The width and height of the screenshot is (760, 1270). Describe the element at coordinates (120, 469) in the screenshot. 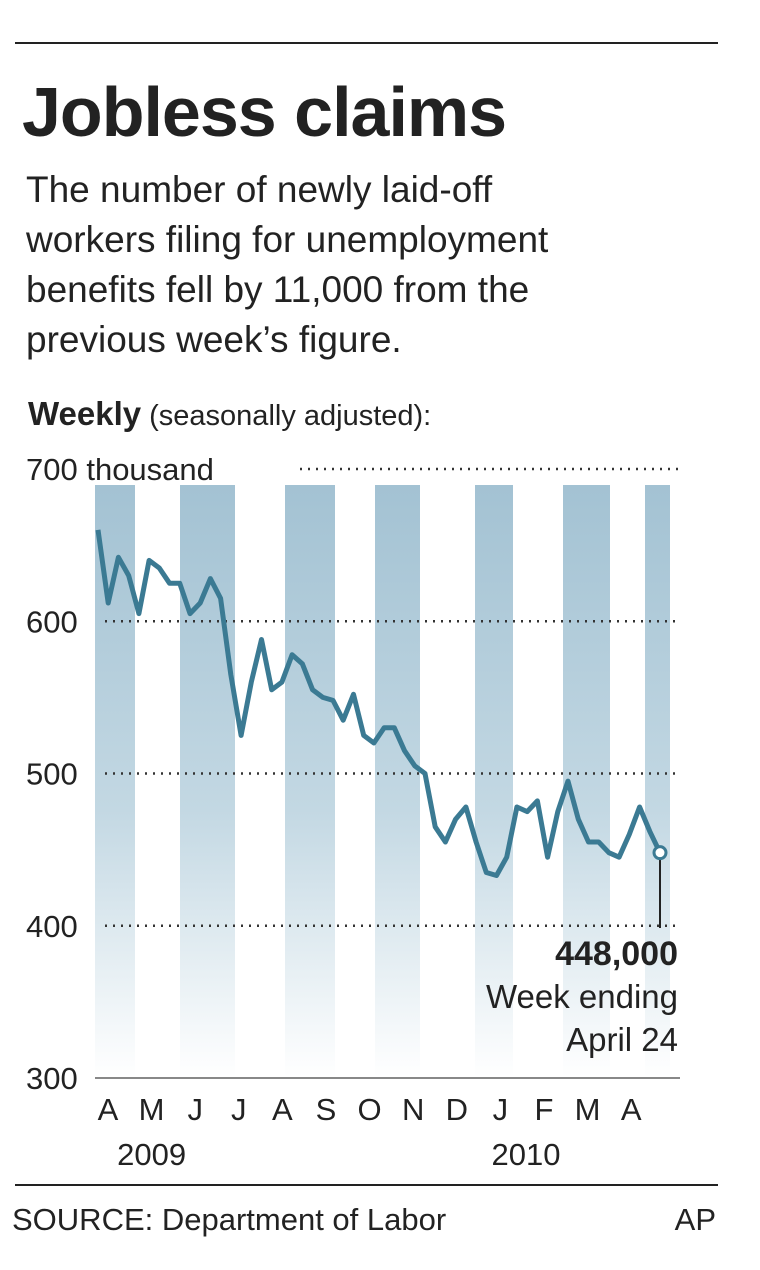

I see `y-tick-label: 700 thousand` at that location.